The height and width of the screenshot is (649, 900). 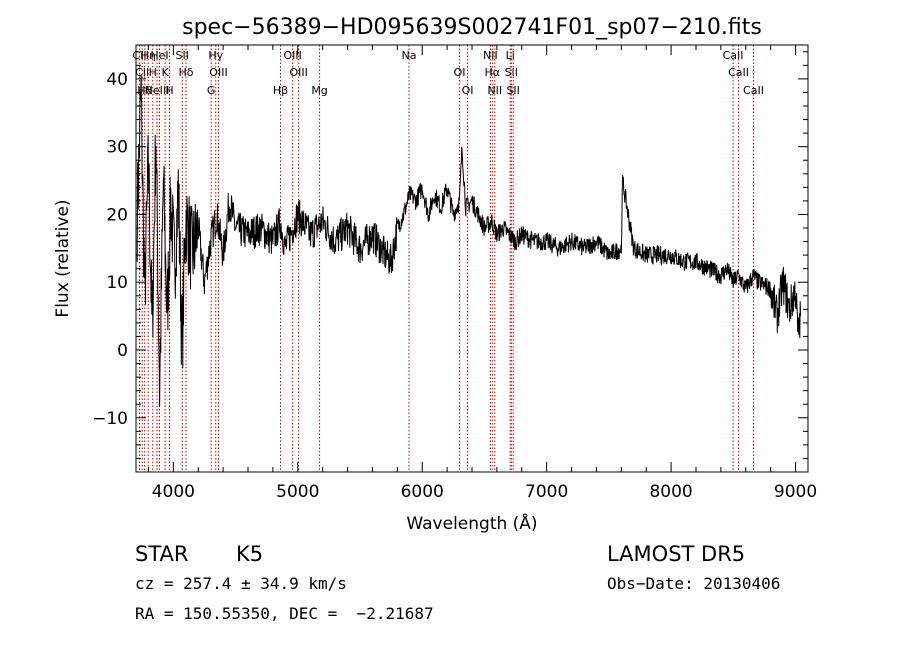 What do you see at coordinates (142, 72) in the screenshot?
I see `spectral-line-label: CII` at bounding box center [142, 72].